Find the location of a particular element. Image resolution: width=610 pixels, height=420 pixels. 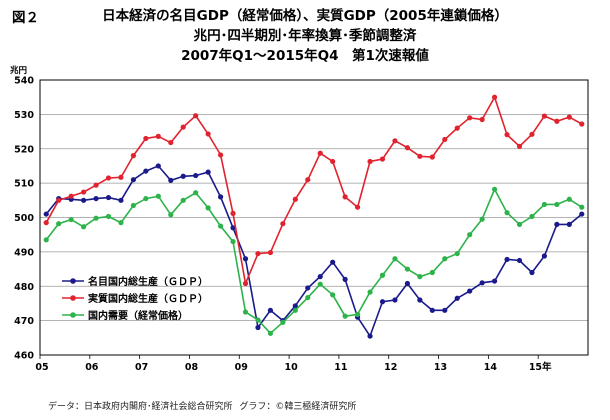

y-tick-label: 460 is located at coordinates (24, 356).